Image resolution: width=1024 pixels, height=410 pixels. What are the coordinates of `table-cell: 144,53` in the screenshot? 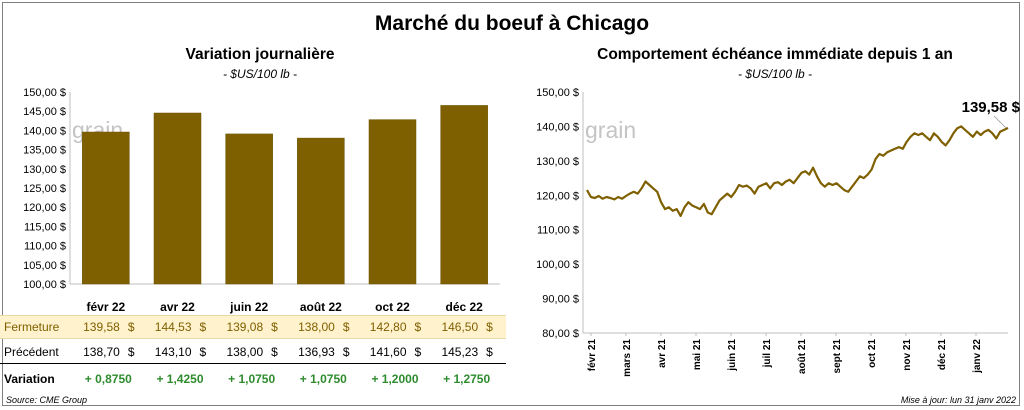 It's located at (173, 327).